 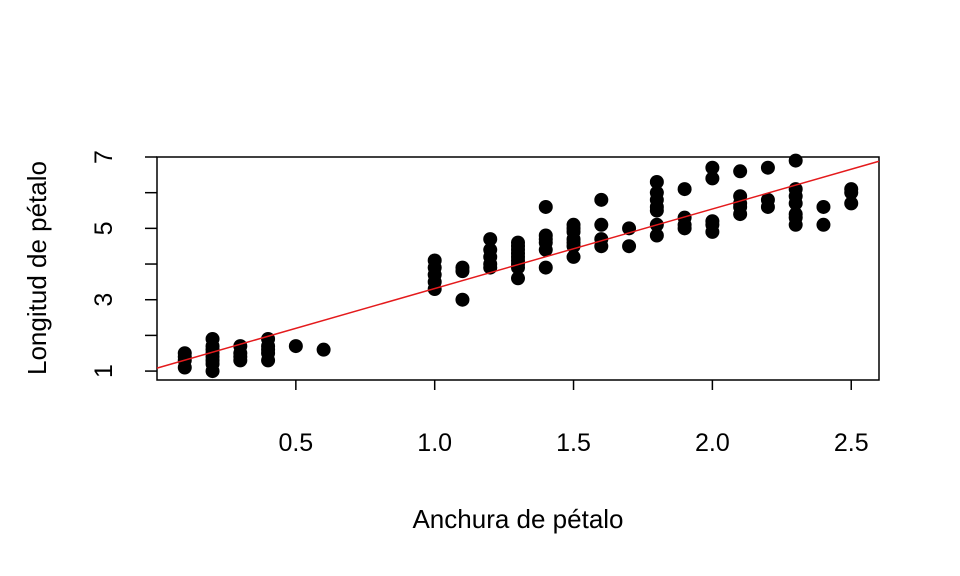 What do you see at coordinates (104, 300) in the screenshot?
I see `y-tick-label: 3` at bounding box center [104, 300].